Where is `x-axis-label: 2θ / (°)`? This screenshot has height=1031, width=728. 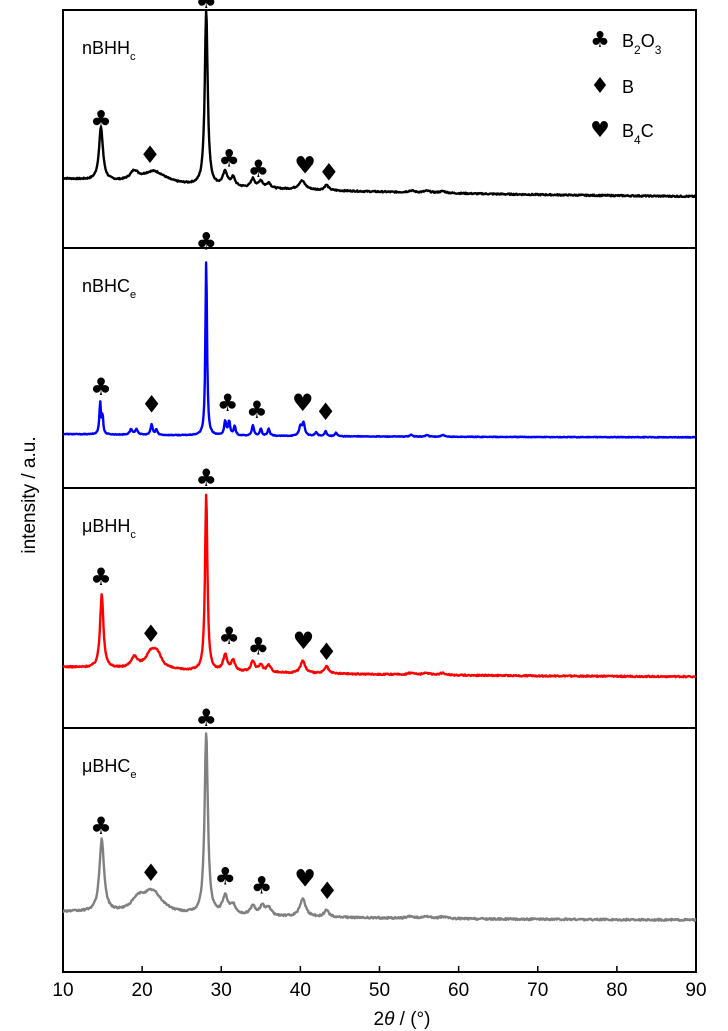 x-axis-label: 2θ / (°) is located at coordinates (402, 1019).